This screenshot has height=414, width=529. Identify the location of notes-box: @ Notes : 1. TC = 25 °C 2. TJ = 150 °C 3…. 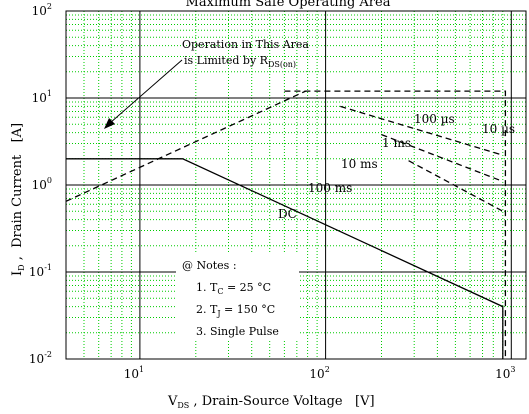
(237, 296).